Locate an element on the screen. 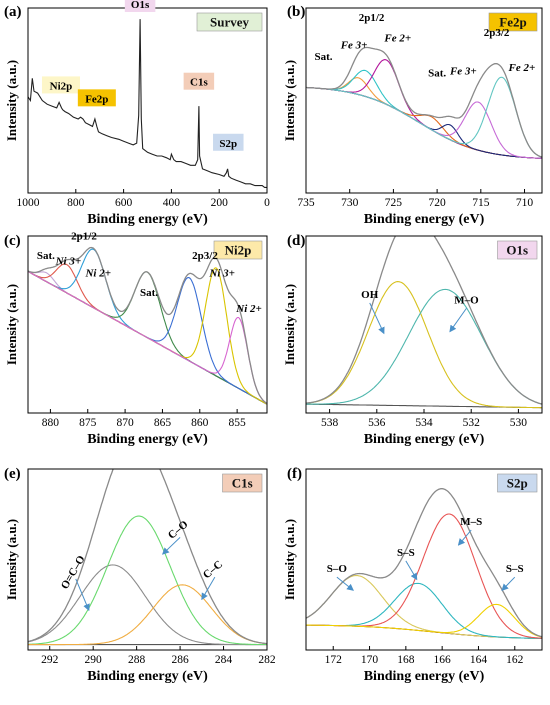 The height and width of the screenshot is (705, 550). x-tick-label: 1000 is located at coordinates (28, 203).